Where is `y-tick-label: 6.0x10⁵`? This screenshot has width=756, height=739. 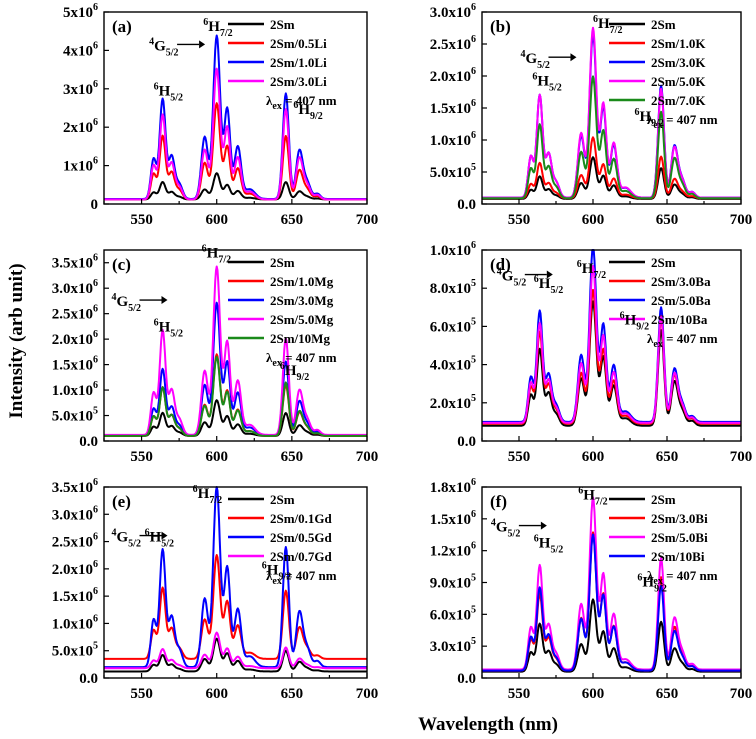
y-tick-label: 6.0x10⁵ is located at coordinates (453, 613).